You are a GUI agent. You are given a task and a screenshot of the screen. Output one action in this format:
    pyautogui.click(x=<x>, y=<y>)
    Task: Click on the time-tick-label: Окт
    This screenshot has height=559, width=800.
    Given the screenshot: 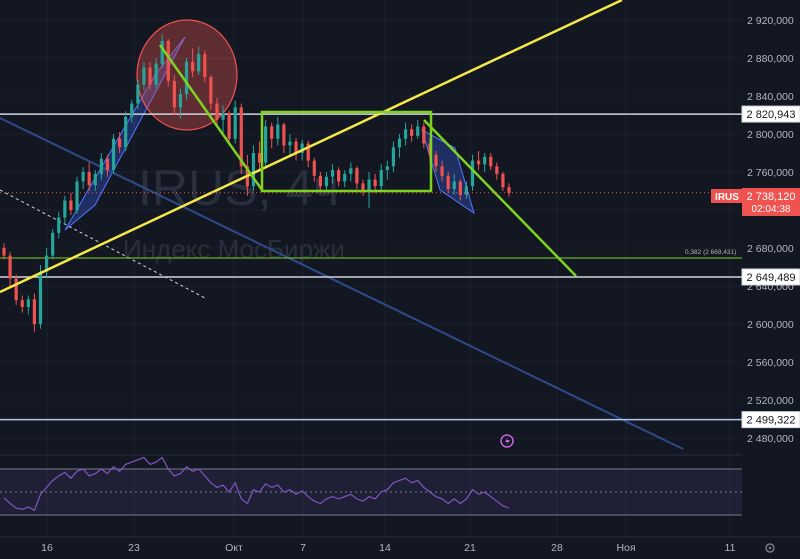 What is the action you would take?
    pyautogui.click(x=234, y=548)
    